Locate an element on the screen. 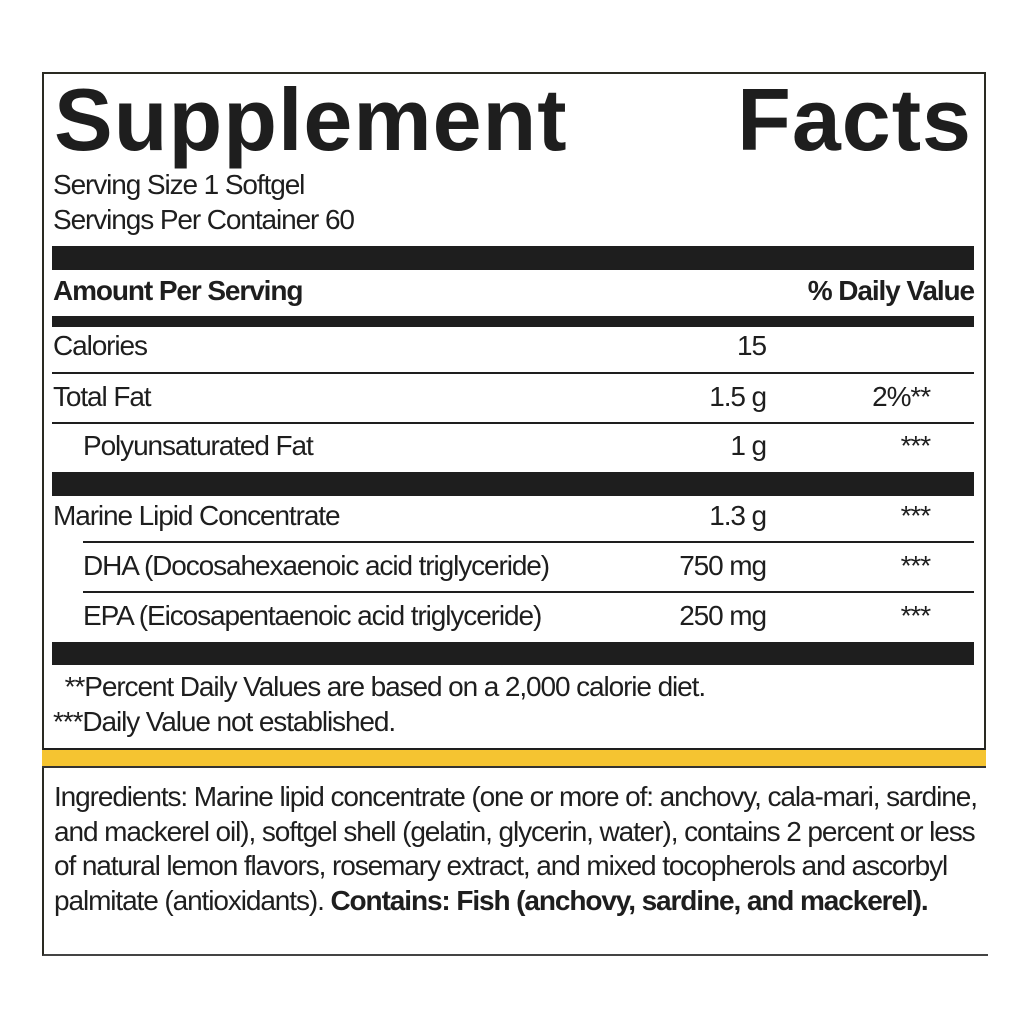 The image size is (1028, 1028). daily-value-header: % Daily Value is located at coordinates (891, 290).